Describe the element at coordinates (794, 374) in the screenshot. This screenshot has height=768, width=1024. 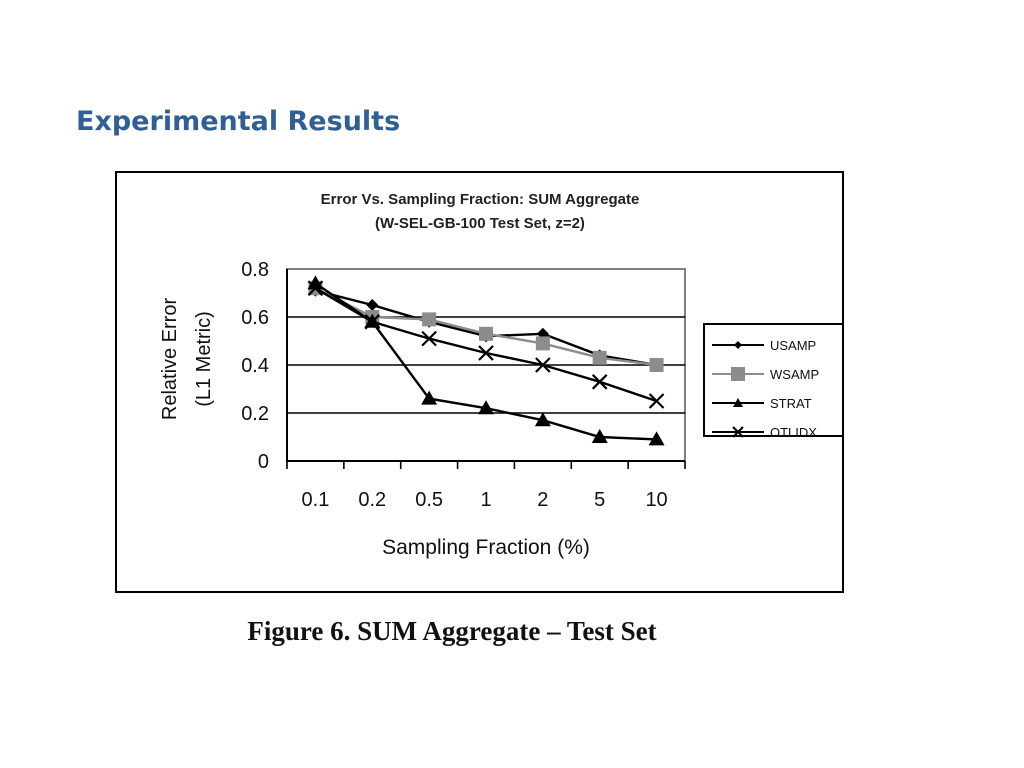
I see `legend-label-wsamp: WSAMP` at that location.